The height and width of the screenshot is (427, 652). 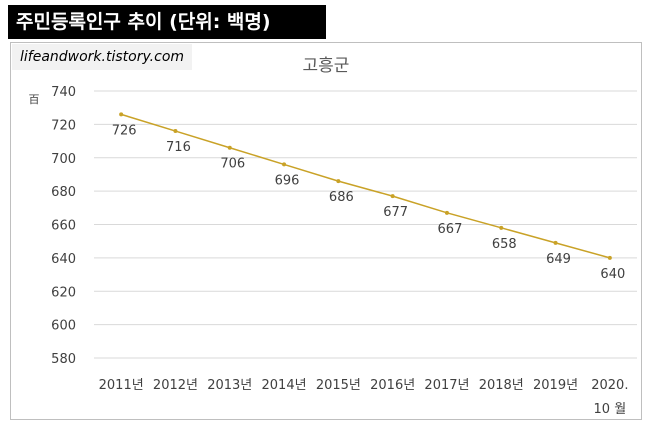 What do you see at coordinates (63, 159) in the screenshot?
I see `y-tick-label: 700` at bounding box center [63, 159].